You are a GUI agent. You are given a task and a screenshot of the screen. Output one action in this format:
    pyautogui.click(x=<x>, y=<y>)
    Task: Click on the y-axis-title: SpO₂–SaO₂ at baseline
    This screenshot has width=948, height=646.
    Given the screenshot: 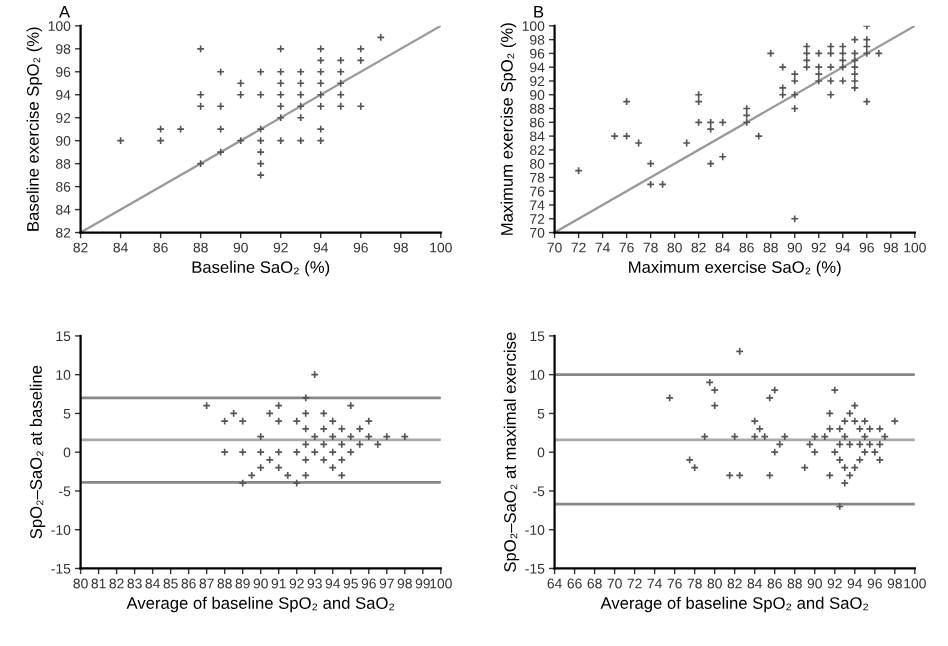 What is the action you would take?
    pyautogui.click(x=37, y=452)
    